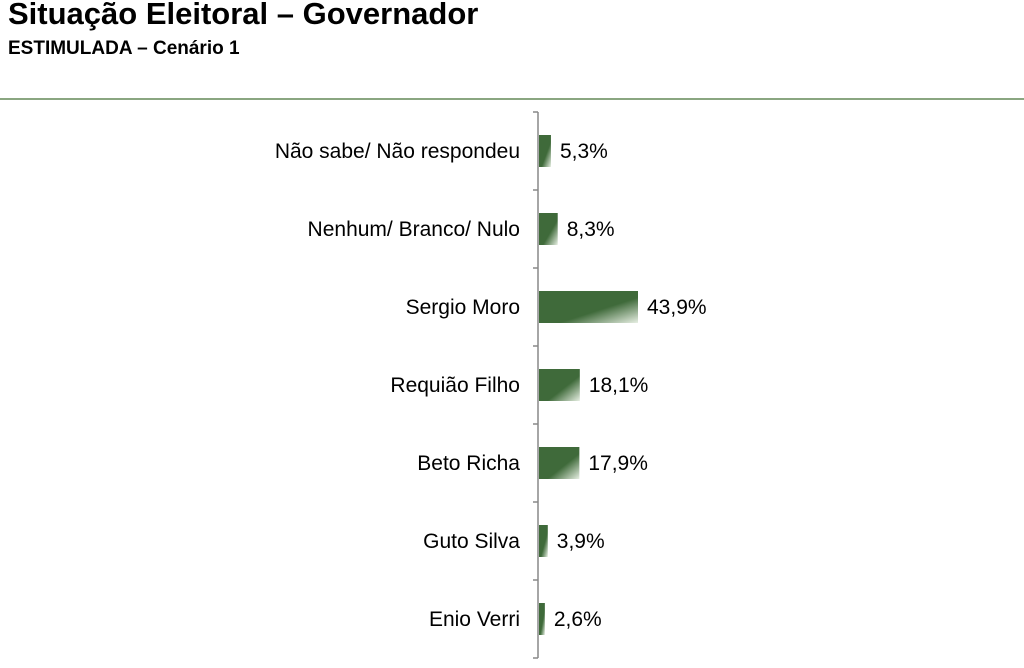  What do you see at coordinates (455, 385) in the screenshot?
I see `category-label: Requião Filho` at bounding box center [455, 385].